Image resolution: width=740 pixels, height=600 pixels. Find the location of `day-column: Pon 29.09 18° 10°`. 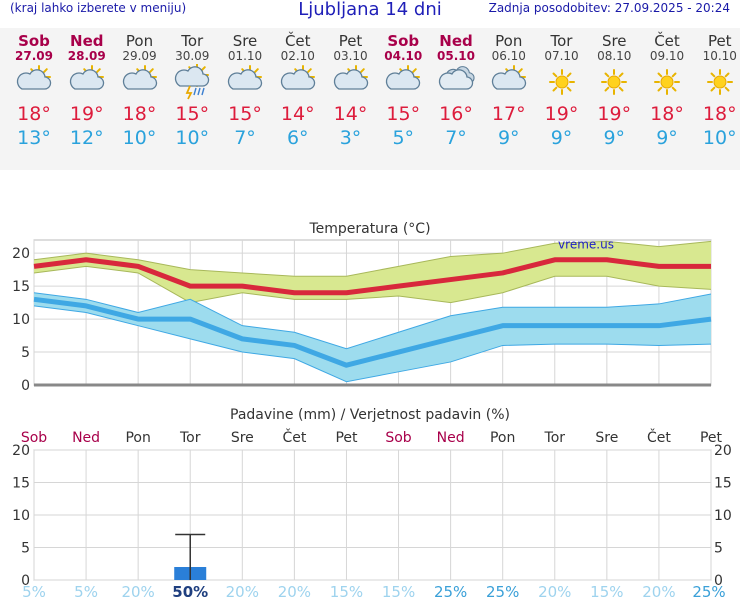

day-column: Pon 29.09 18° 10° is located at coordinates (140, 99).